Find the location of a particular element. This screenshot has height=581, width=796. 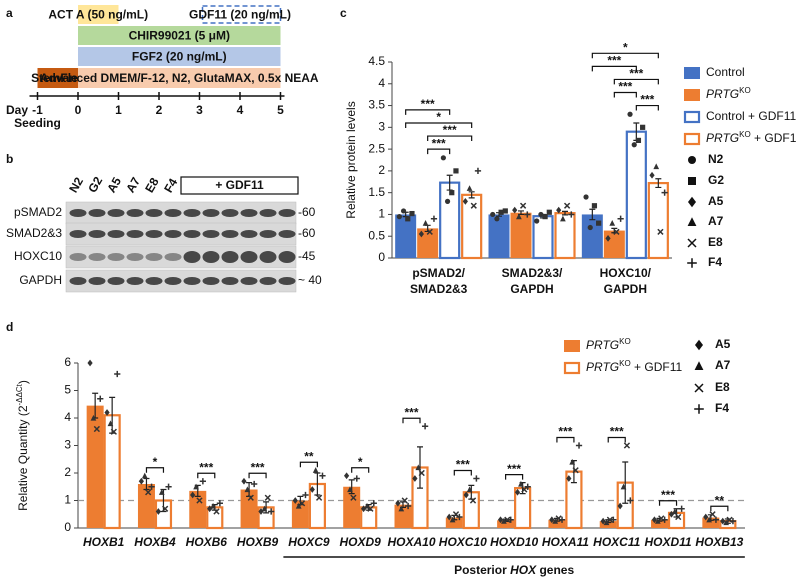

y-tick-label: 0 is located at coordinates (381, 257).